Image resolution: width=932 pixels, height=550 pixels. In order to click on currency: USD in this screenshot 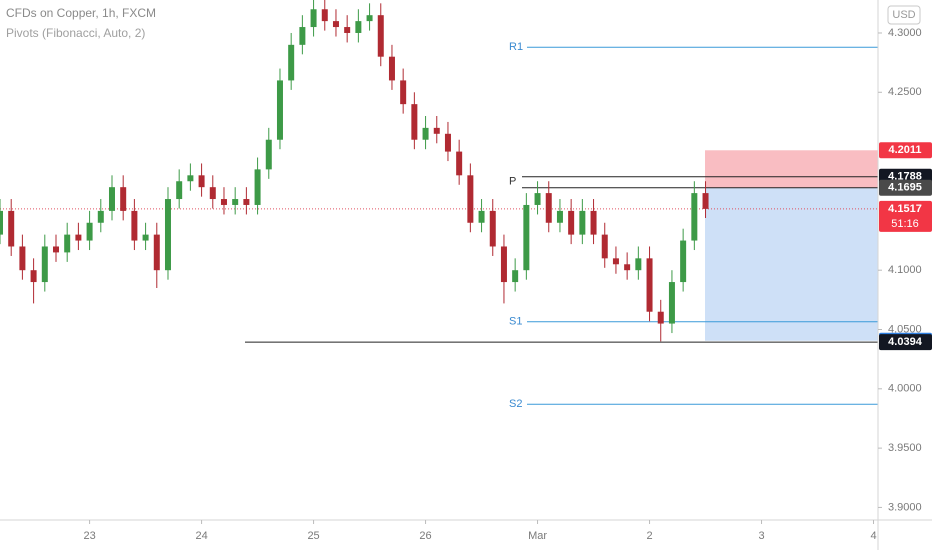, I will do `click(903, 15)`.